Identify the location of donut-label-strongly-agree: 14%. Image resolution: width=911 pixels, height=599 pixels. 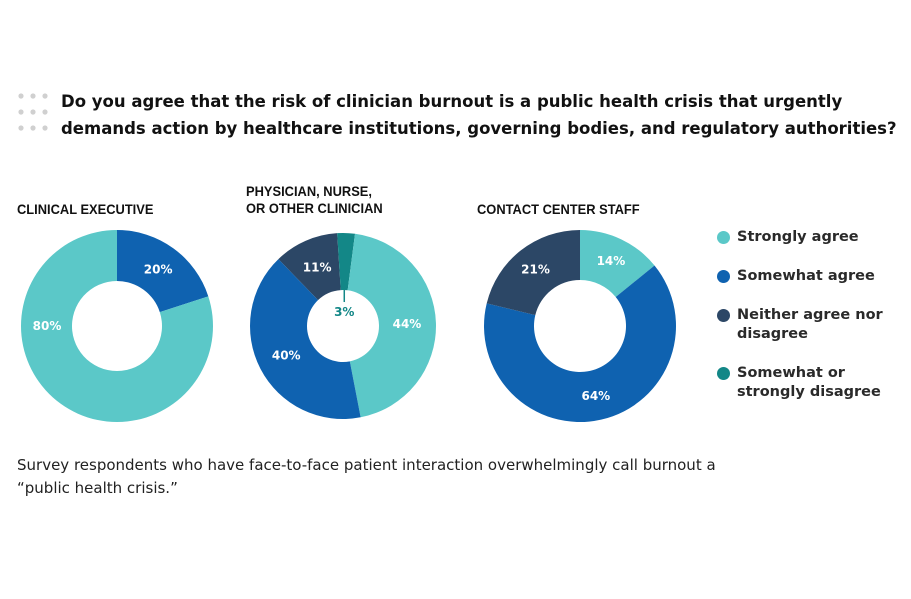
(611, 261).